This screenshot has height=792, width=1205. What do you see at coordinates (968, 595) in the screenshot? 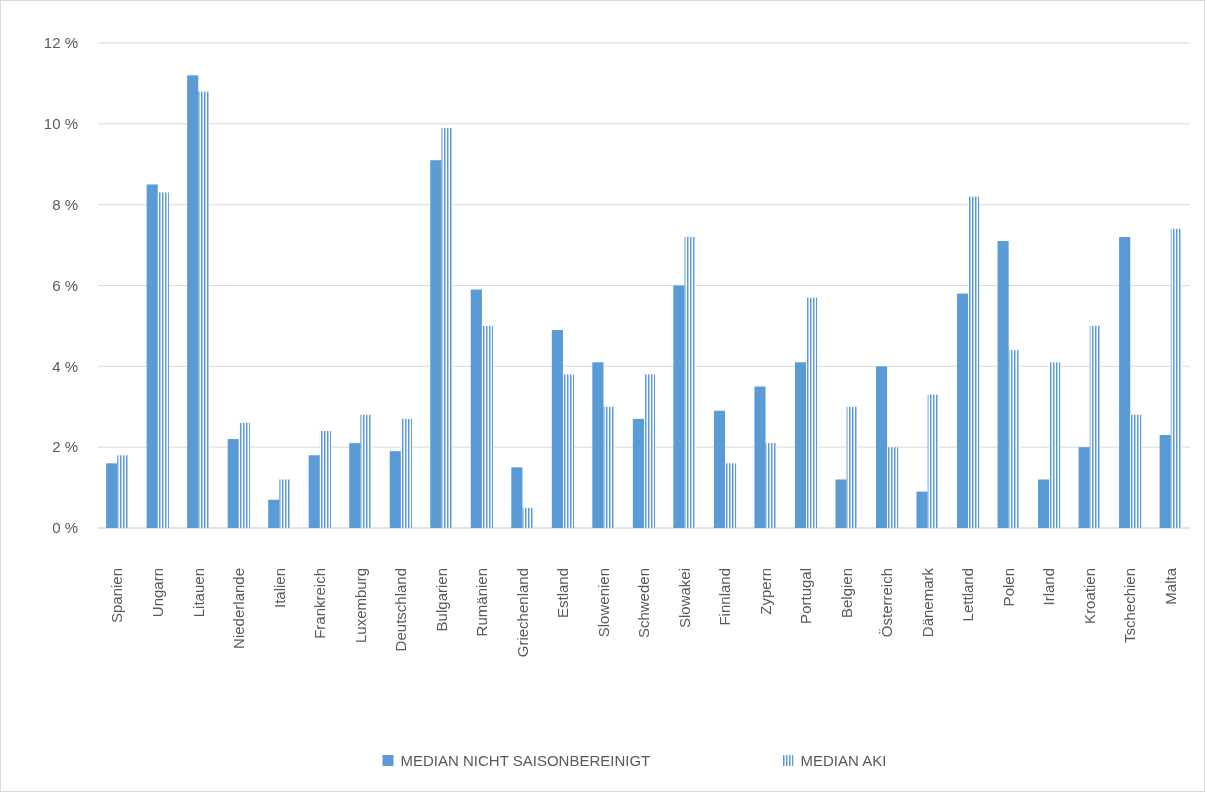
I see `x-tick-label: Lettland` at bounding box center [968, 595].